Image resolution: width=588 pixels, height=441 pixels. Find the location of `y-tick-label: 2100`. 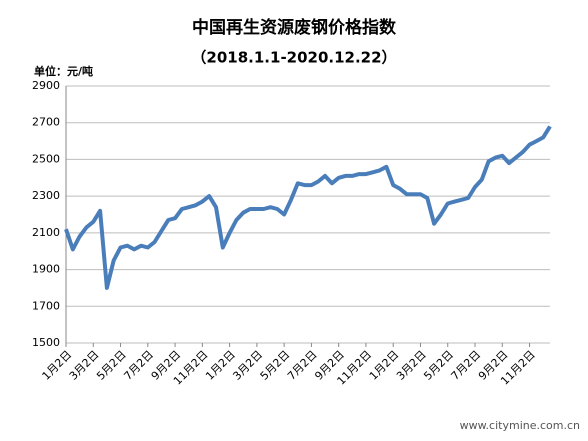

y-tick-label: 2100 is located at coordinates (46, 232).